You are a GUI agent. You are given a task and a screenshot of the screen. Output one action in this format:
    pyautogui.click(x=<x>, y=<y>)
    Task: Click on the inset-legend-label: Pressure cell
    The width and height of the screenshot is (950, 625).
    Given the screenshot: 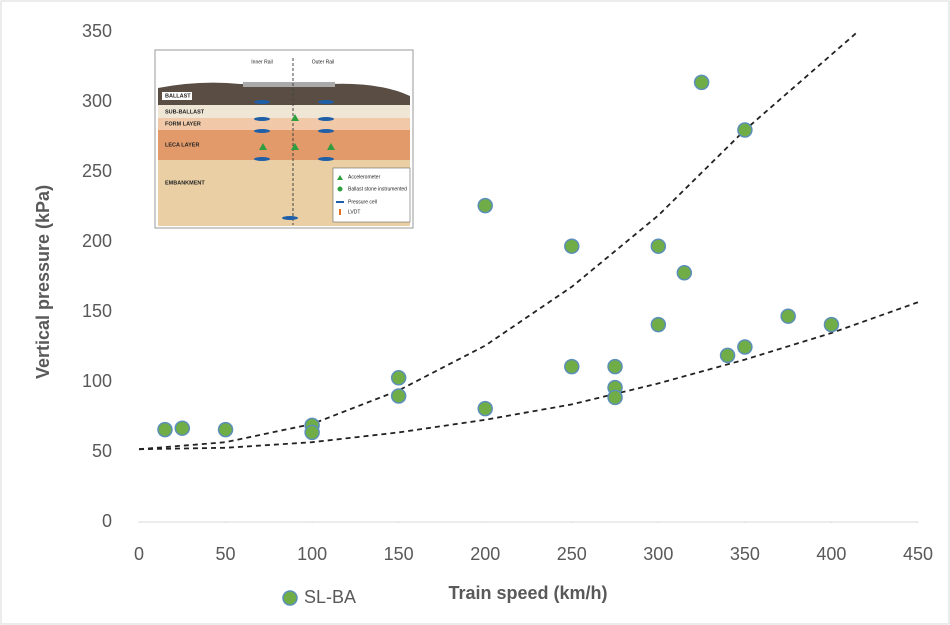 What is the action you would take?
    pyautogui.click(x=362, y=202)
    